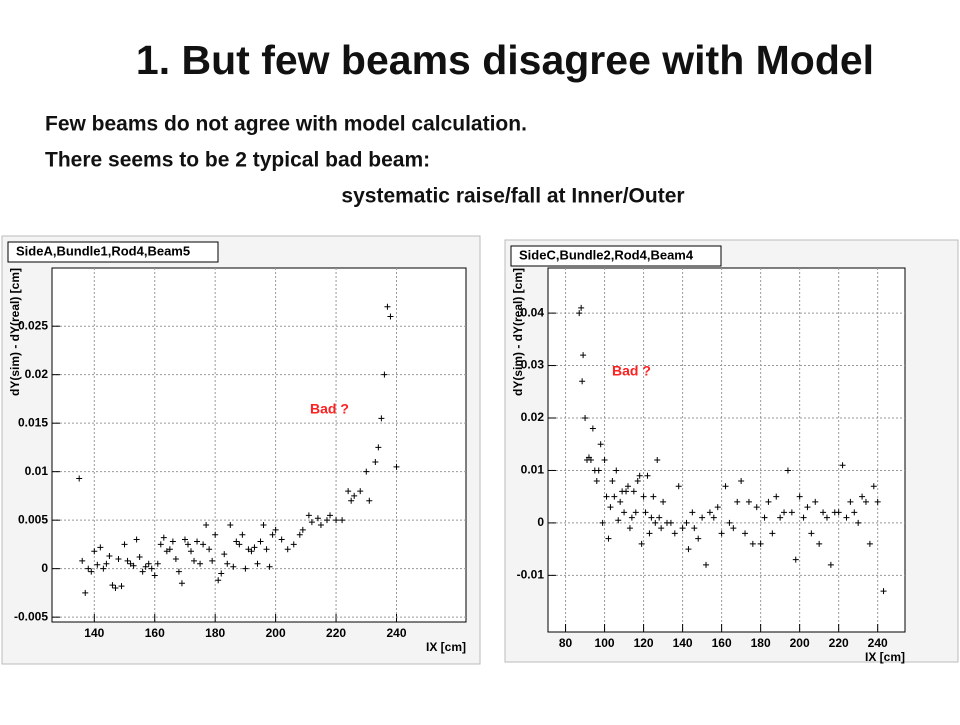  What do you see at coordinates (722, 643) in the screenshot?
I see `x-tick-label: 160` at bounding box center [722, 643].